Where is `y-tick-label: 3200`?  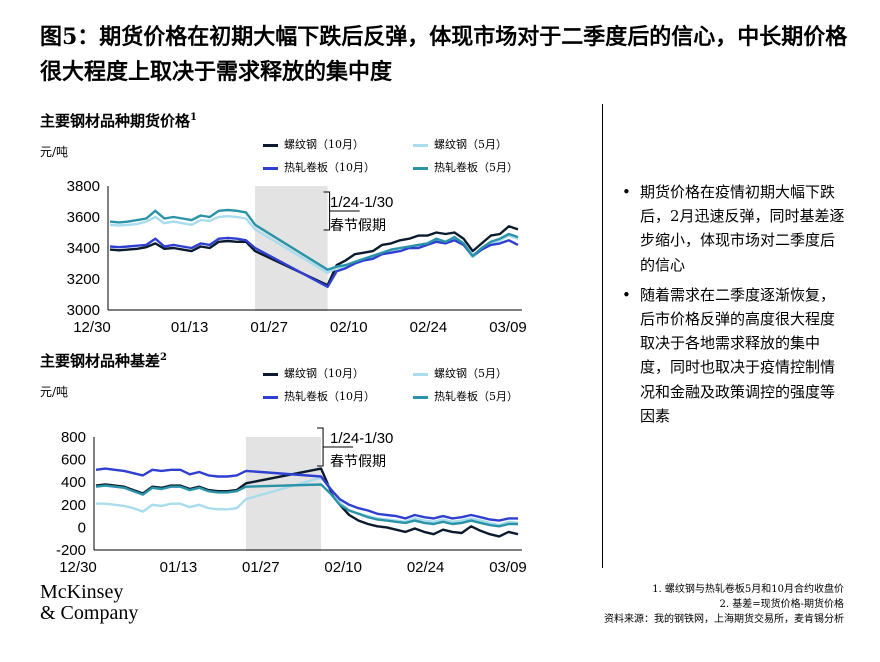 y-tick-label: 3200 is located at coordinates (83, 279).